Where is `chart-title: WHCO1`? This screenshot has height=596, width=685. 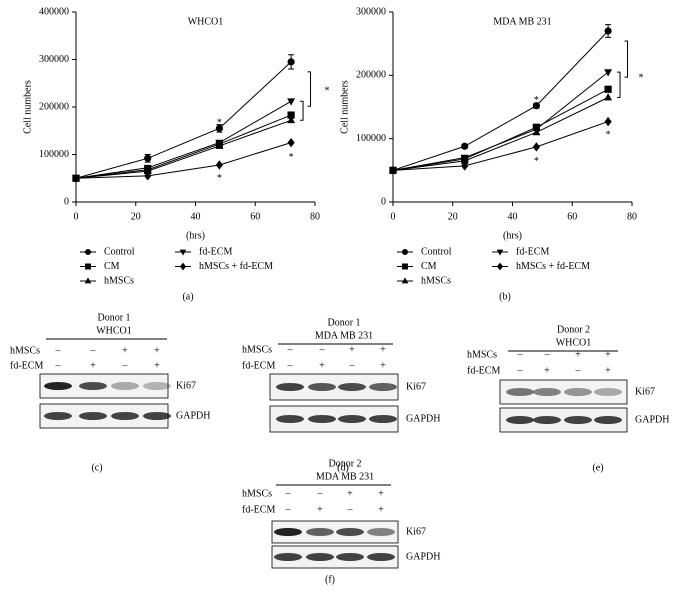
chart-title: WHCO1 is located at coordinates (206, 21).